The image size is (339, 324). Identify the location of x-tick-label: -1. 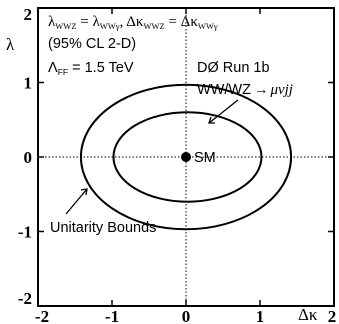
(112, 315).